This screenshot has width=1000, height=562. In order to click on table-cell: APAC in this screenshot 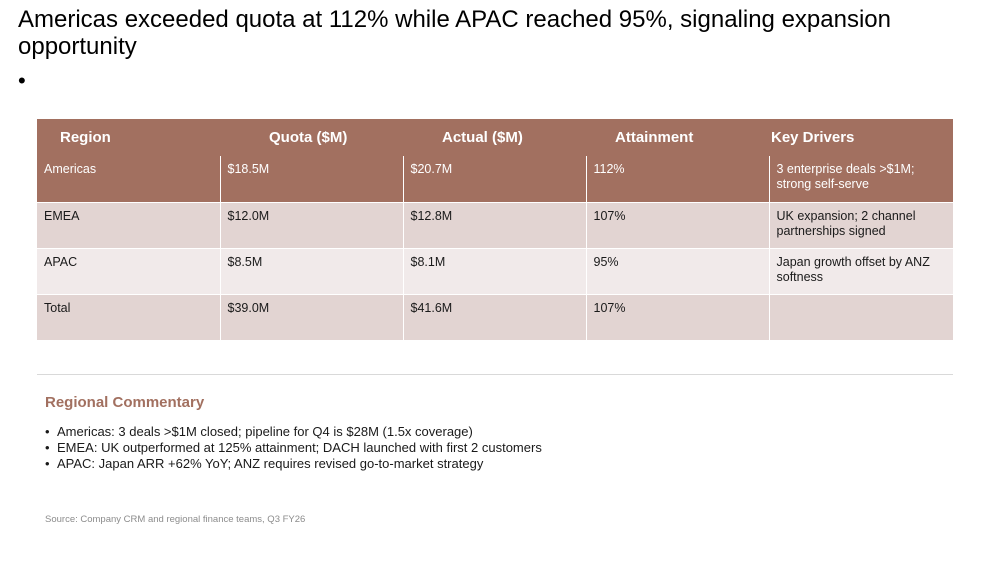, I will do `click(129, 271)`.